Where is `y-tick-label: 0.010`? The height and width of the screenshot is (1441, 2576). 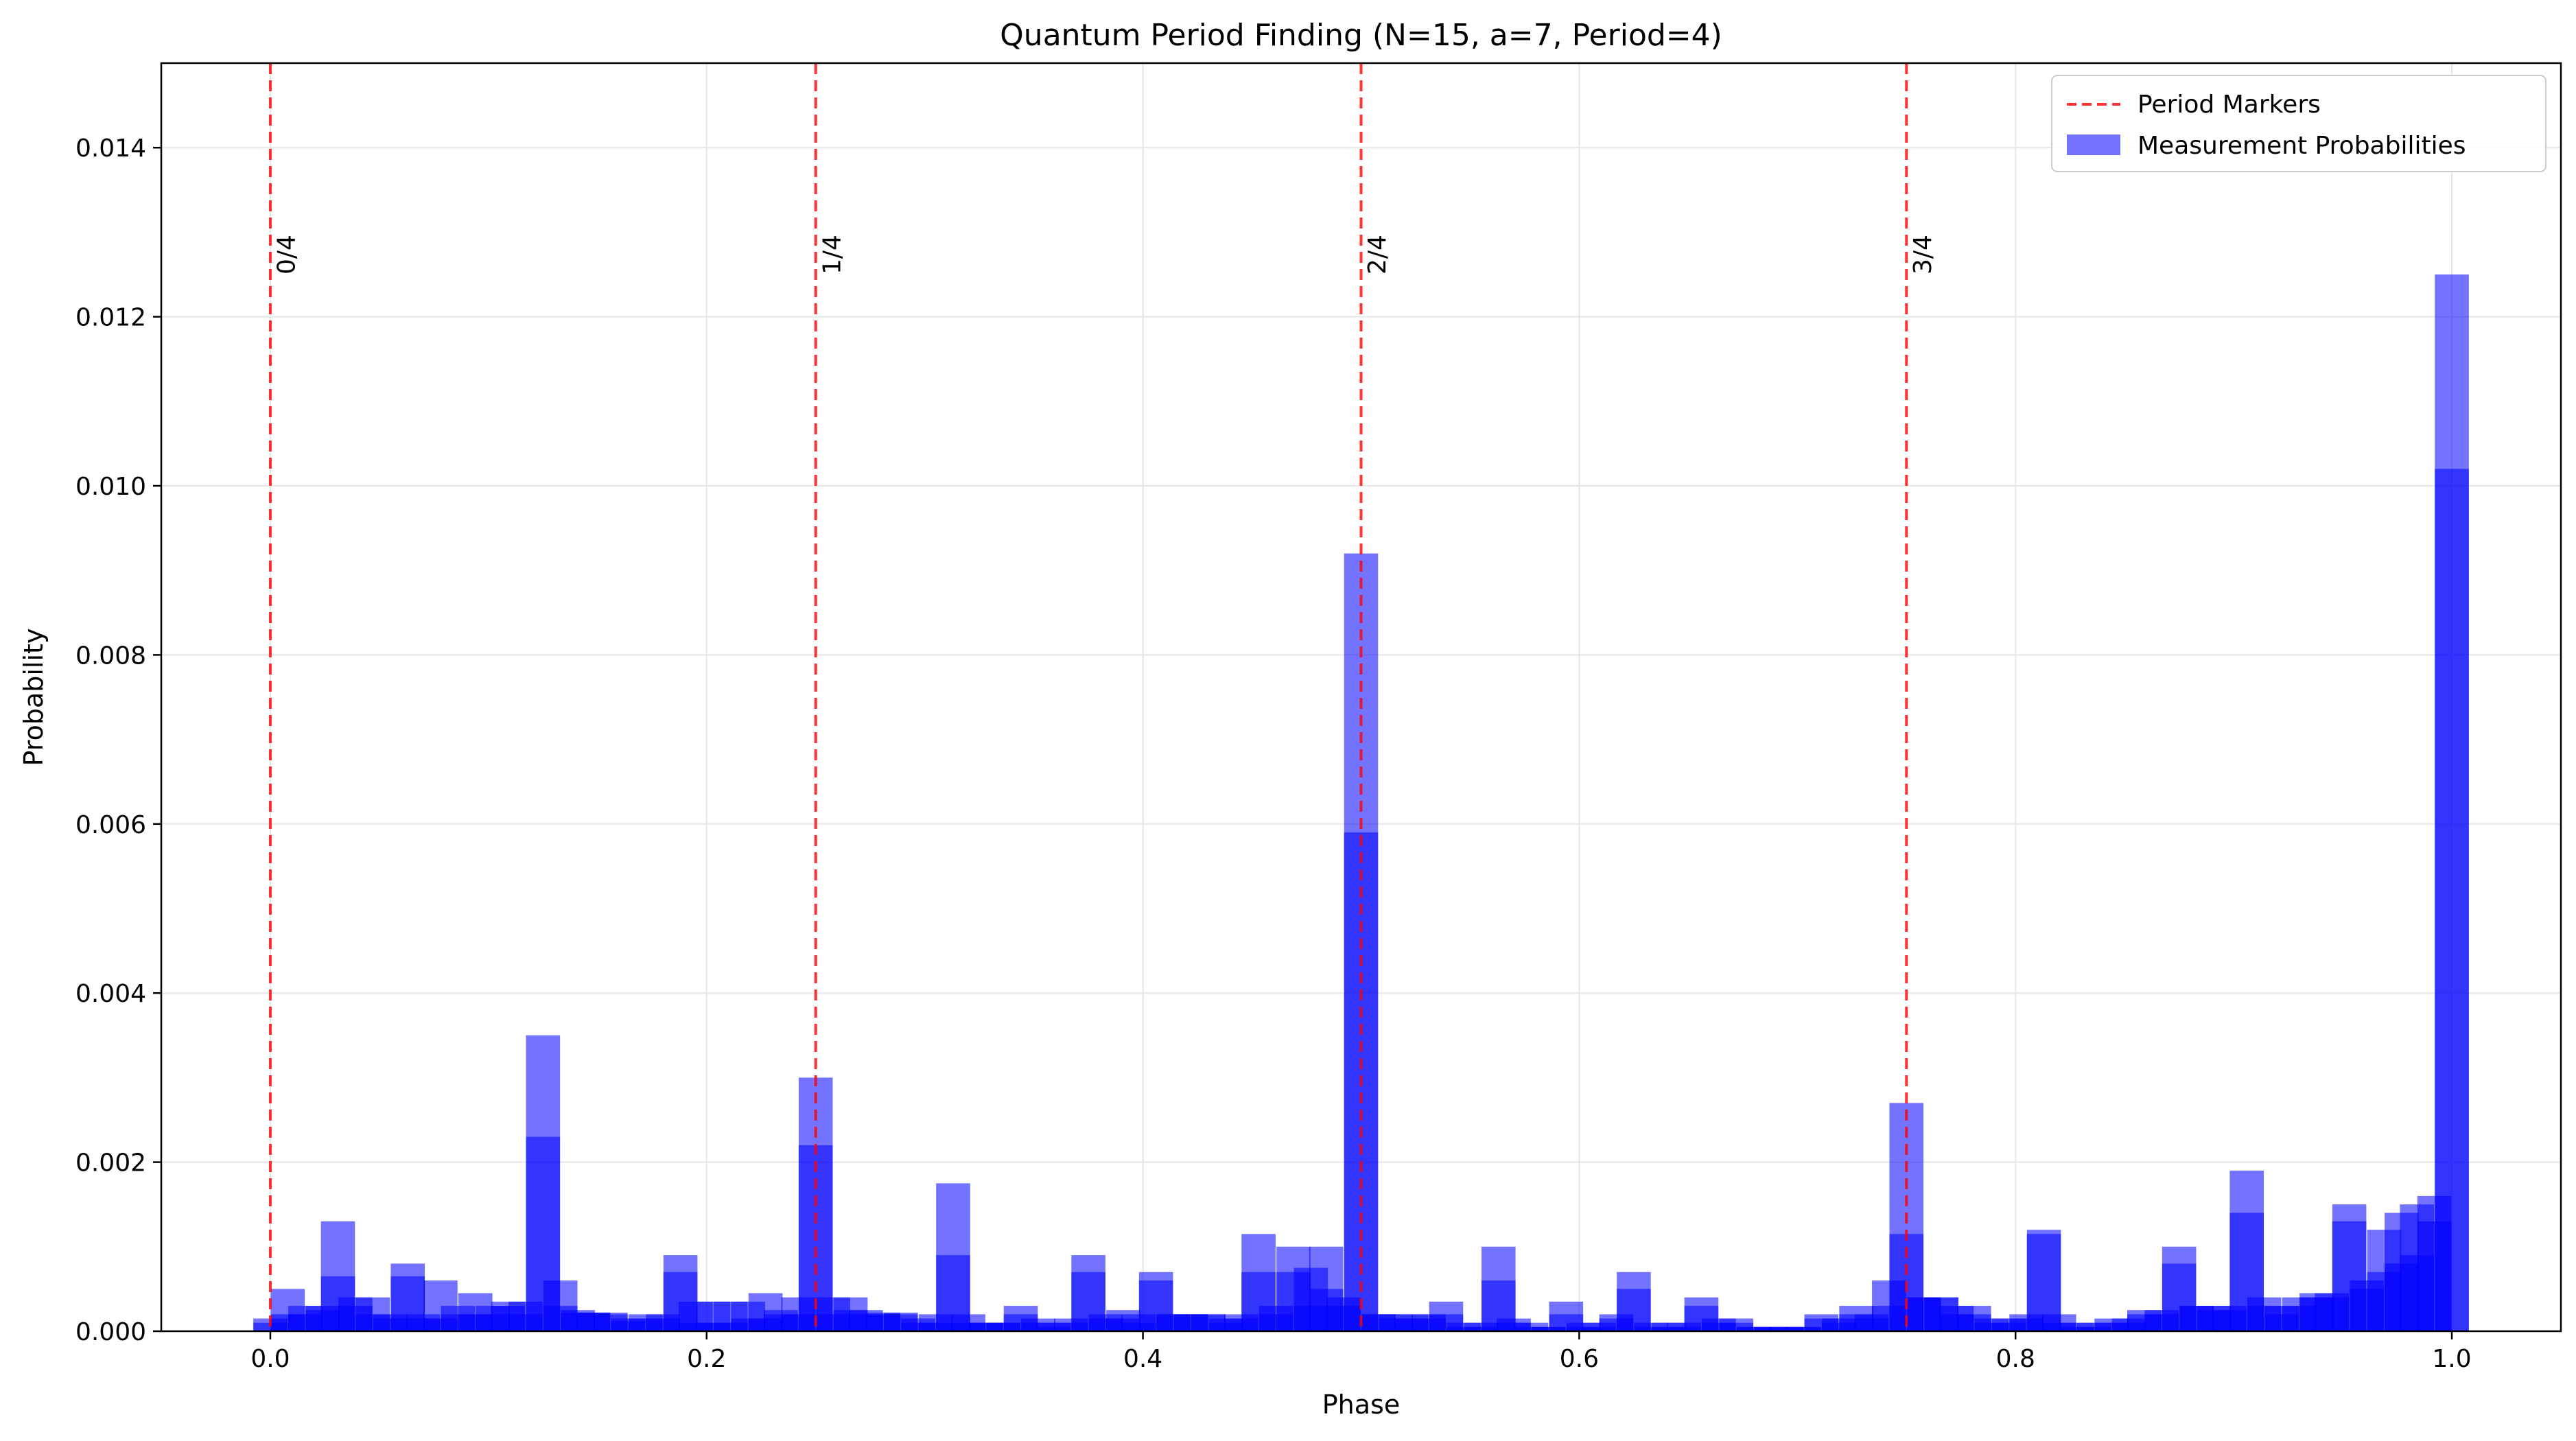
y-tick-label: 0.010 is located at coordinates (110, 487).